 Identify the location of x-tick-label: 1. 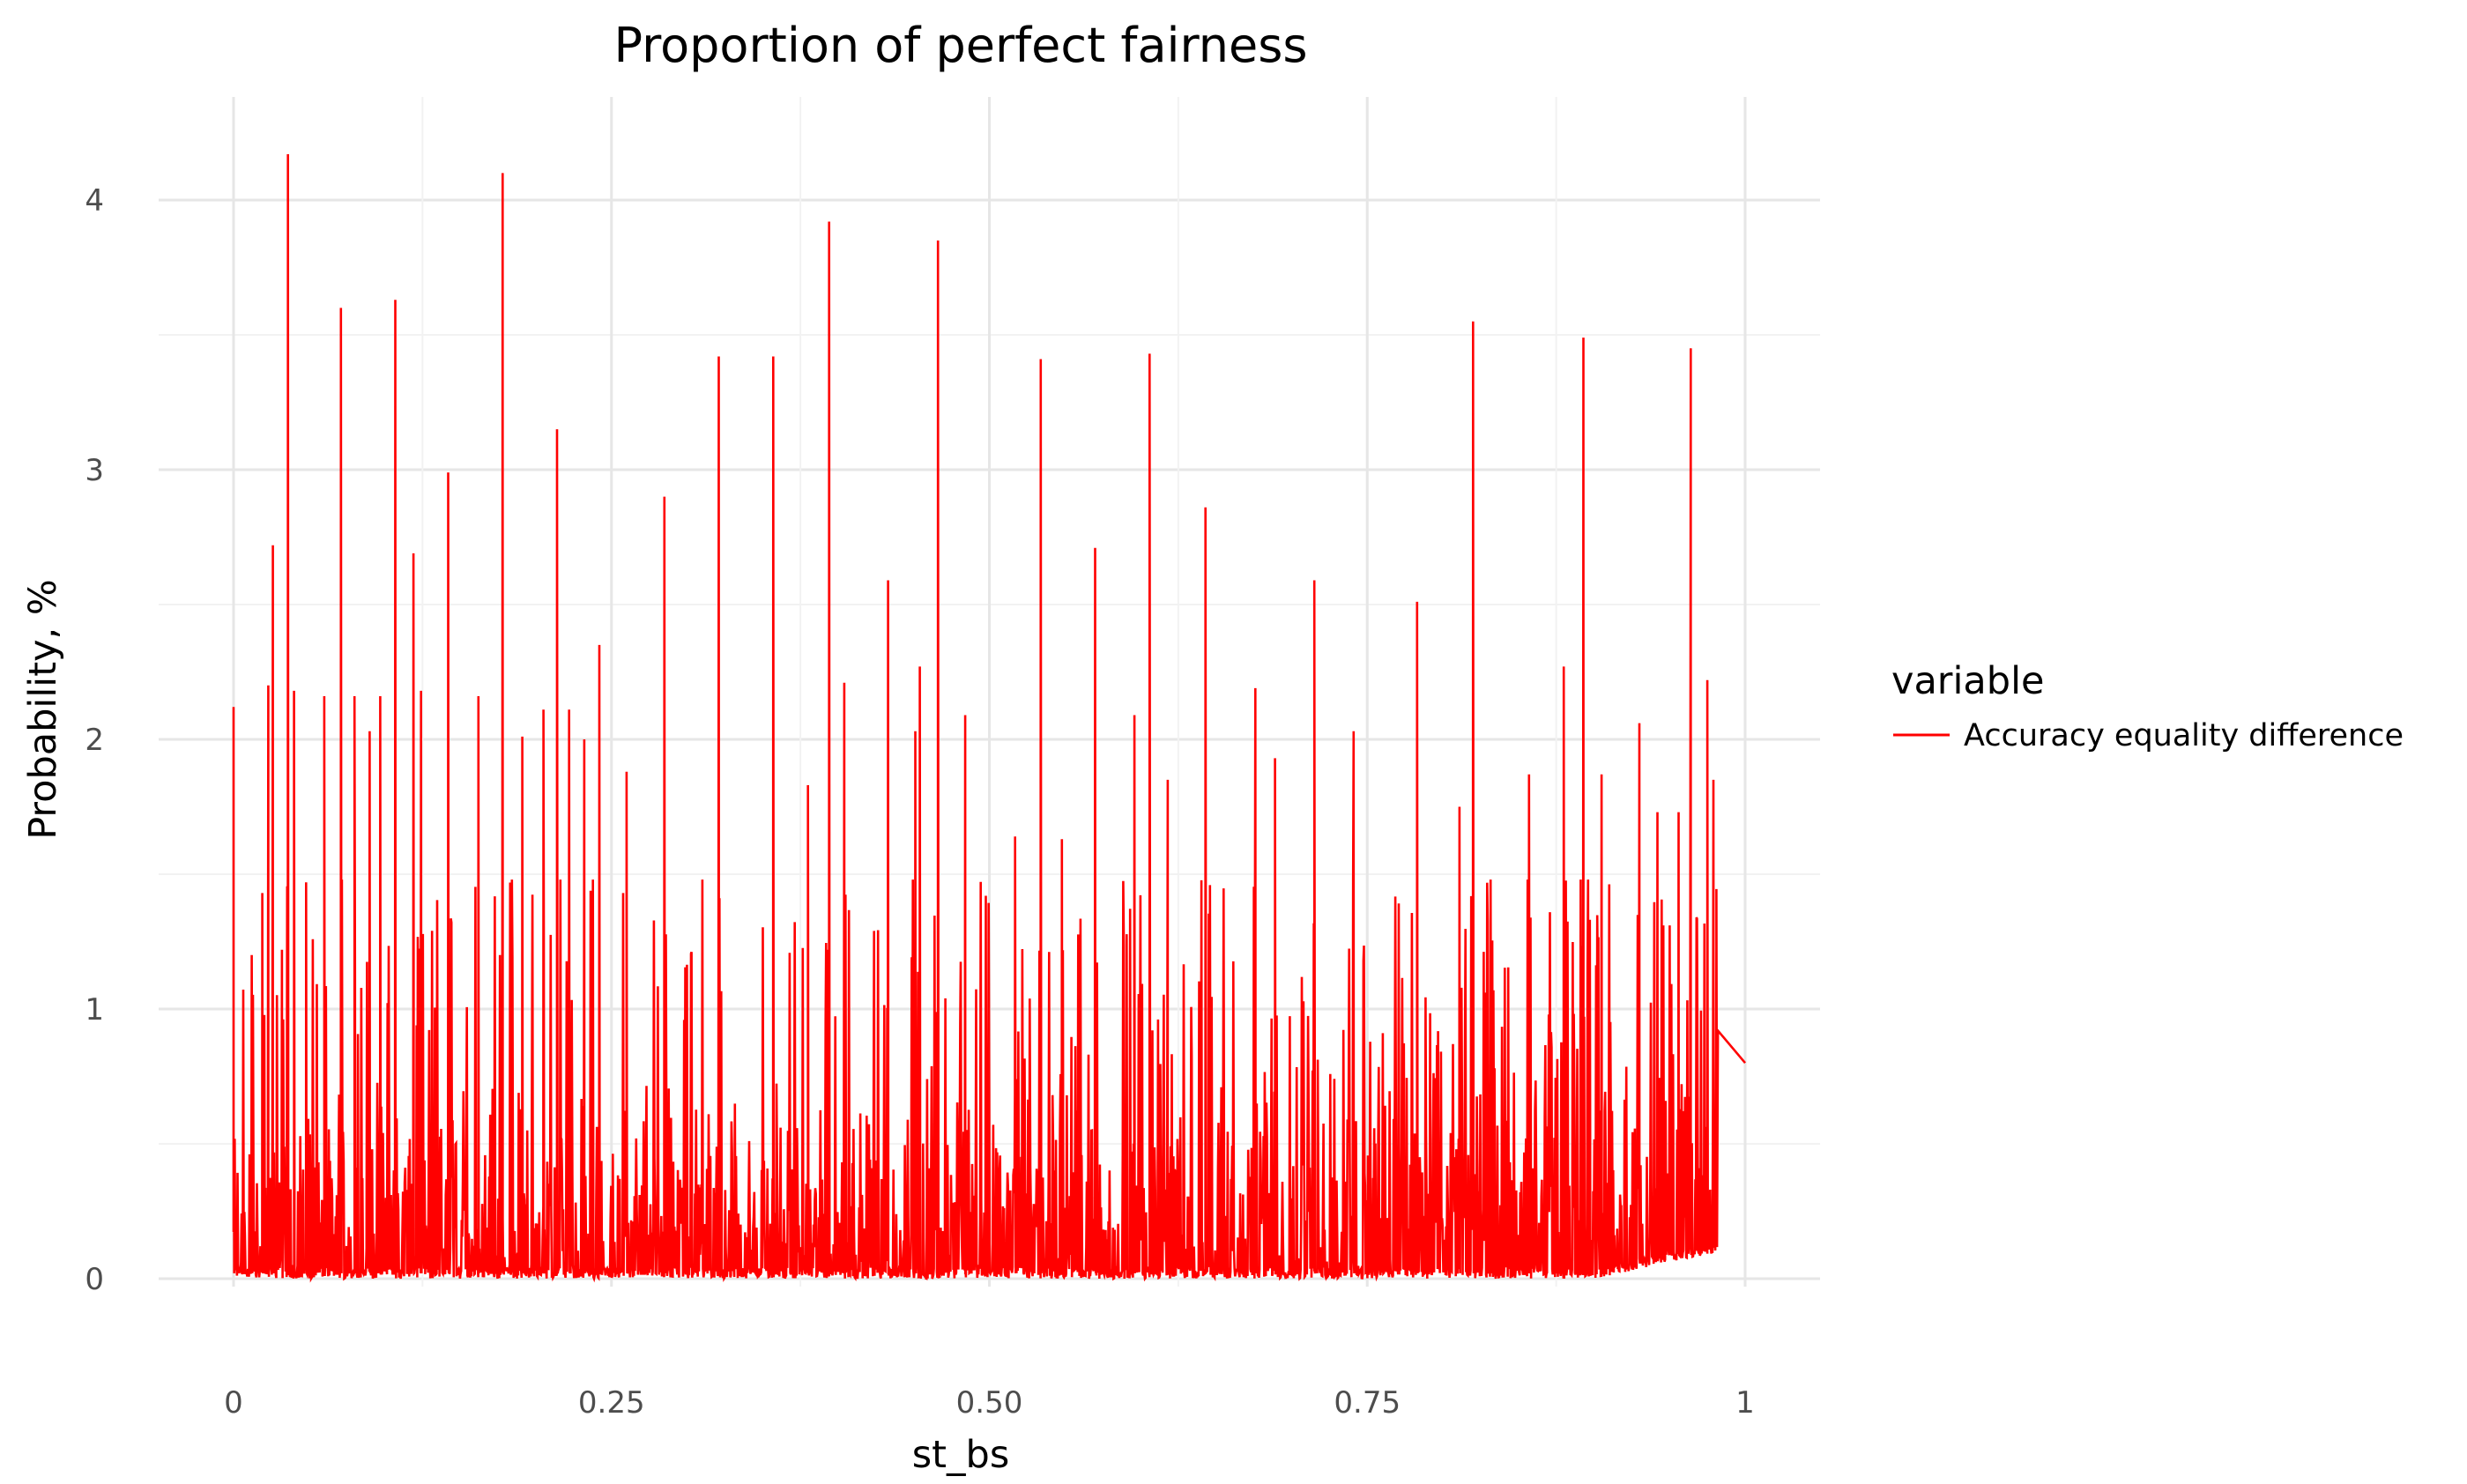
(1745, 1403).